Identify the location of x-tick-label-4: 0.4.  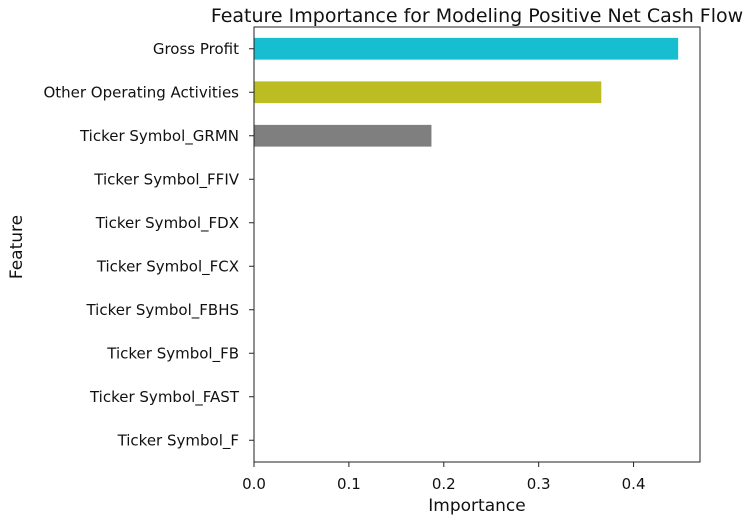
(634, 484).